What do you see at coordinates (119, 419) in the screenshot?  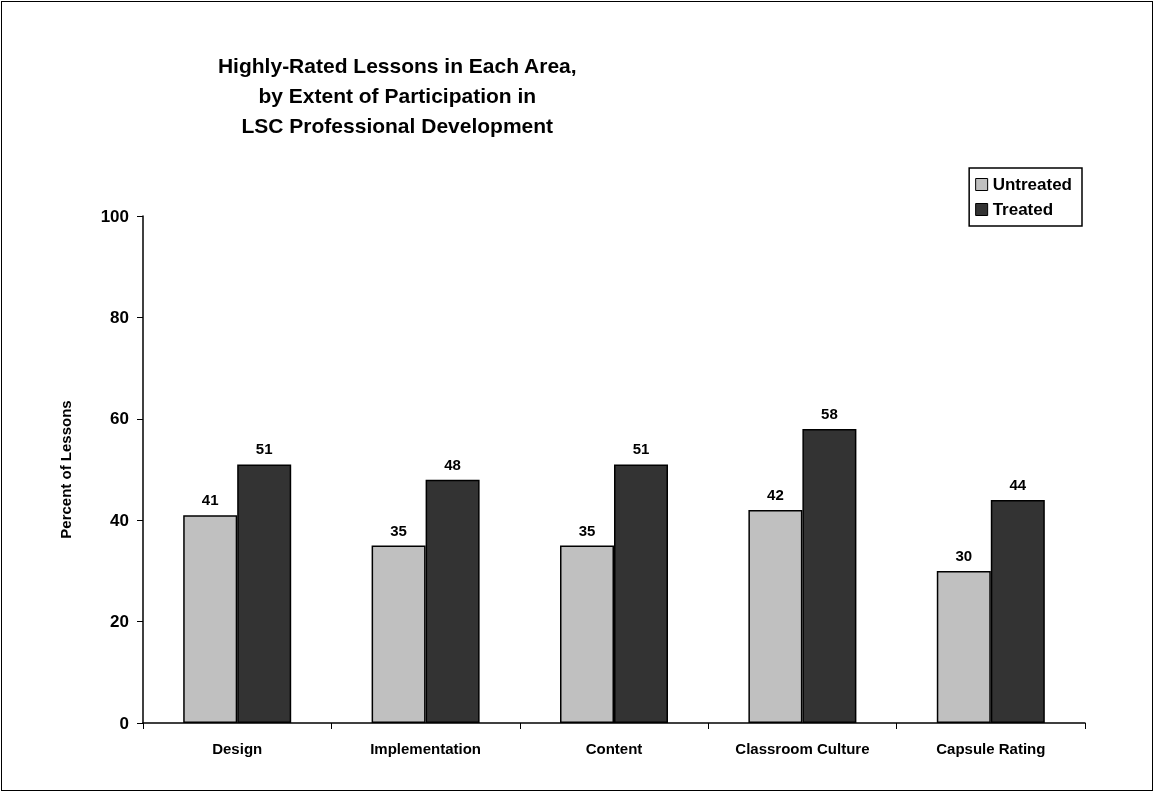 I see `y-tick-label: 60` at bounding box center [119, 419].